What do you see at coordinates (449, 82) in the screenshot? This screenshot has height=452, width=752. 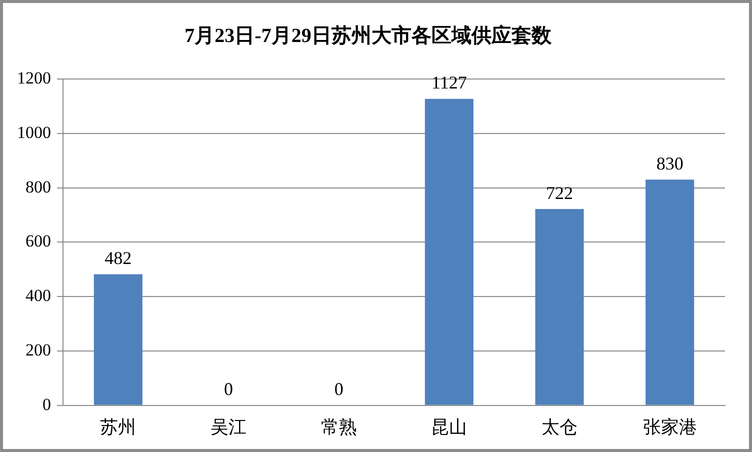 I see `data-label: 1127` at bounding box center [449, 82].